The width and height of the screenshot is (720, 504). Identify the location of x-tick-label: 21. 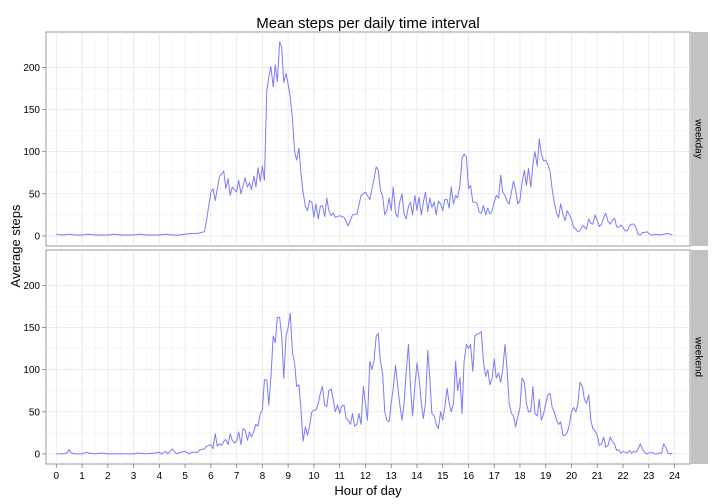
(598, 476).